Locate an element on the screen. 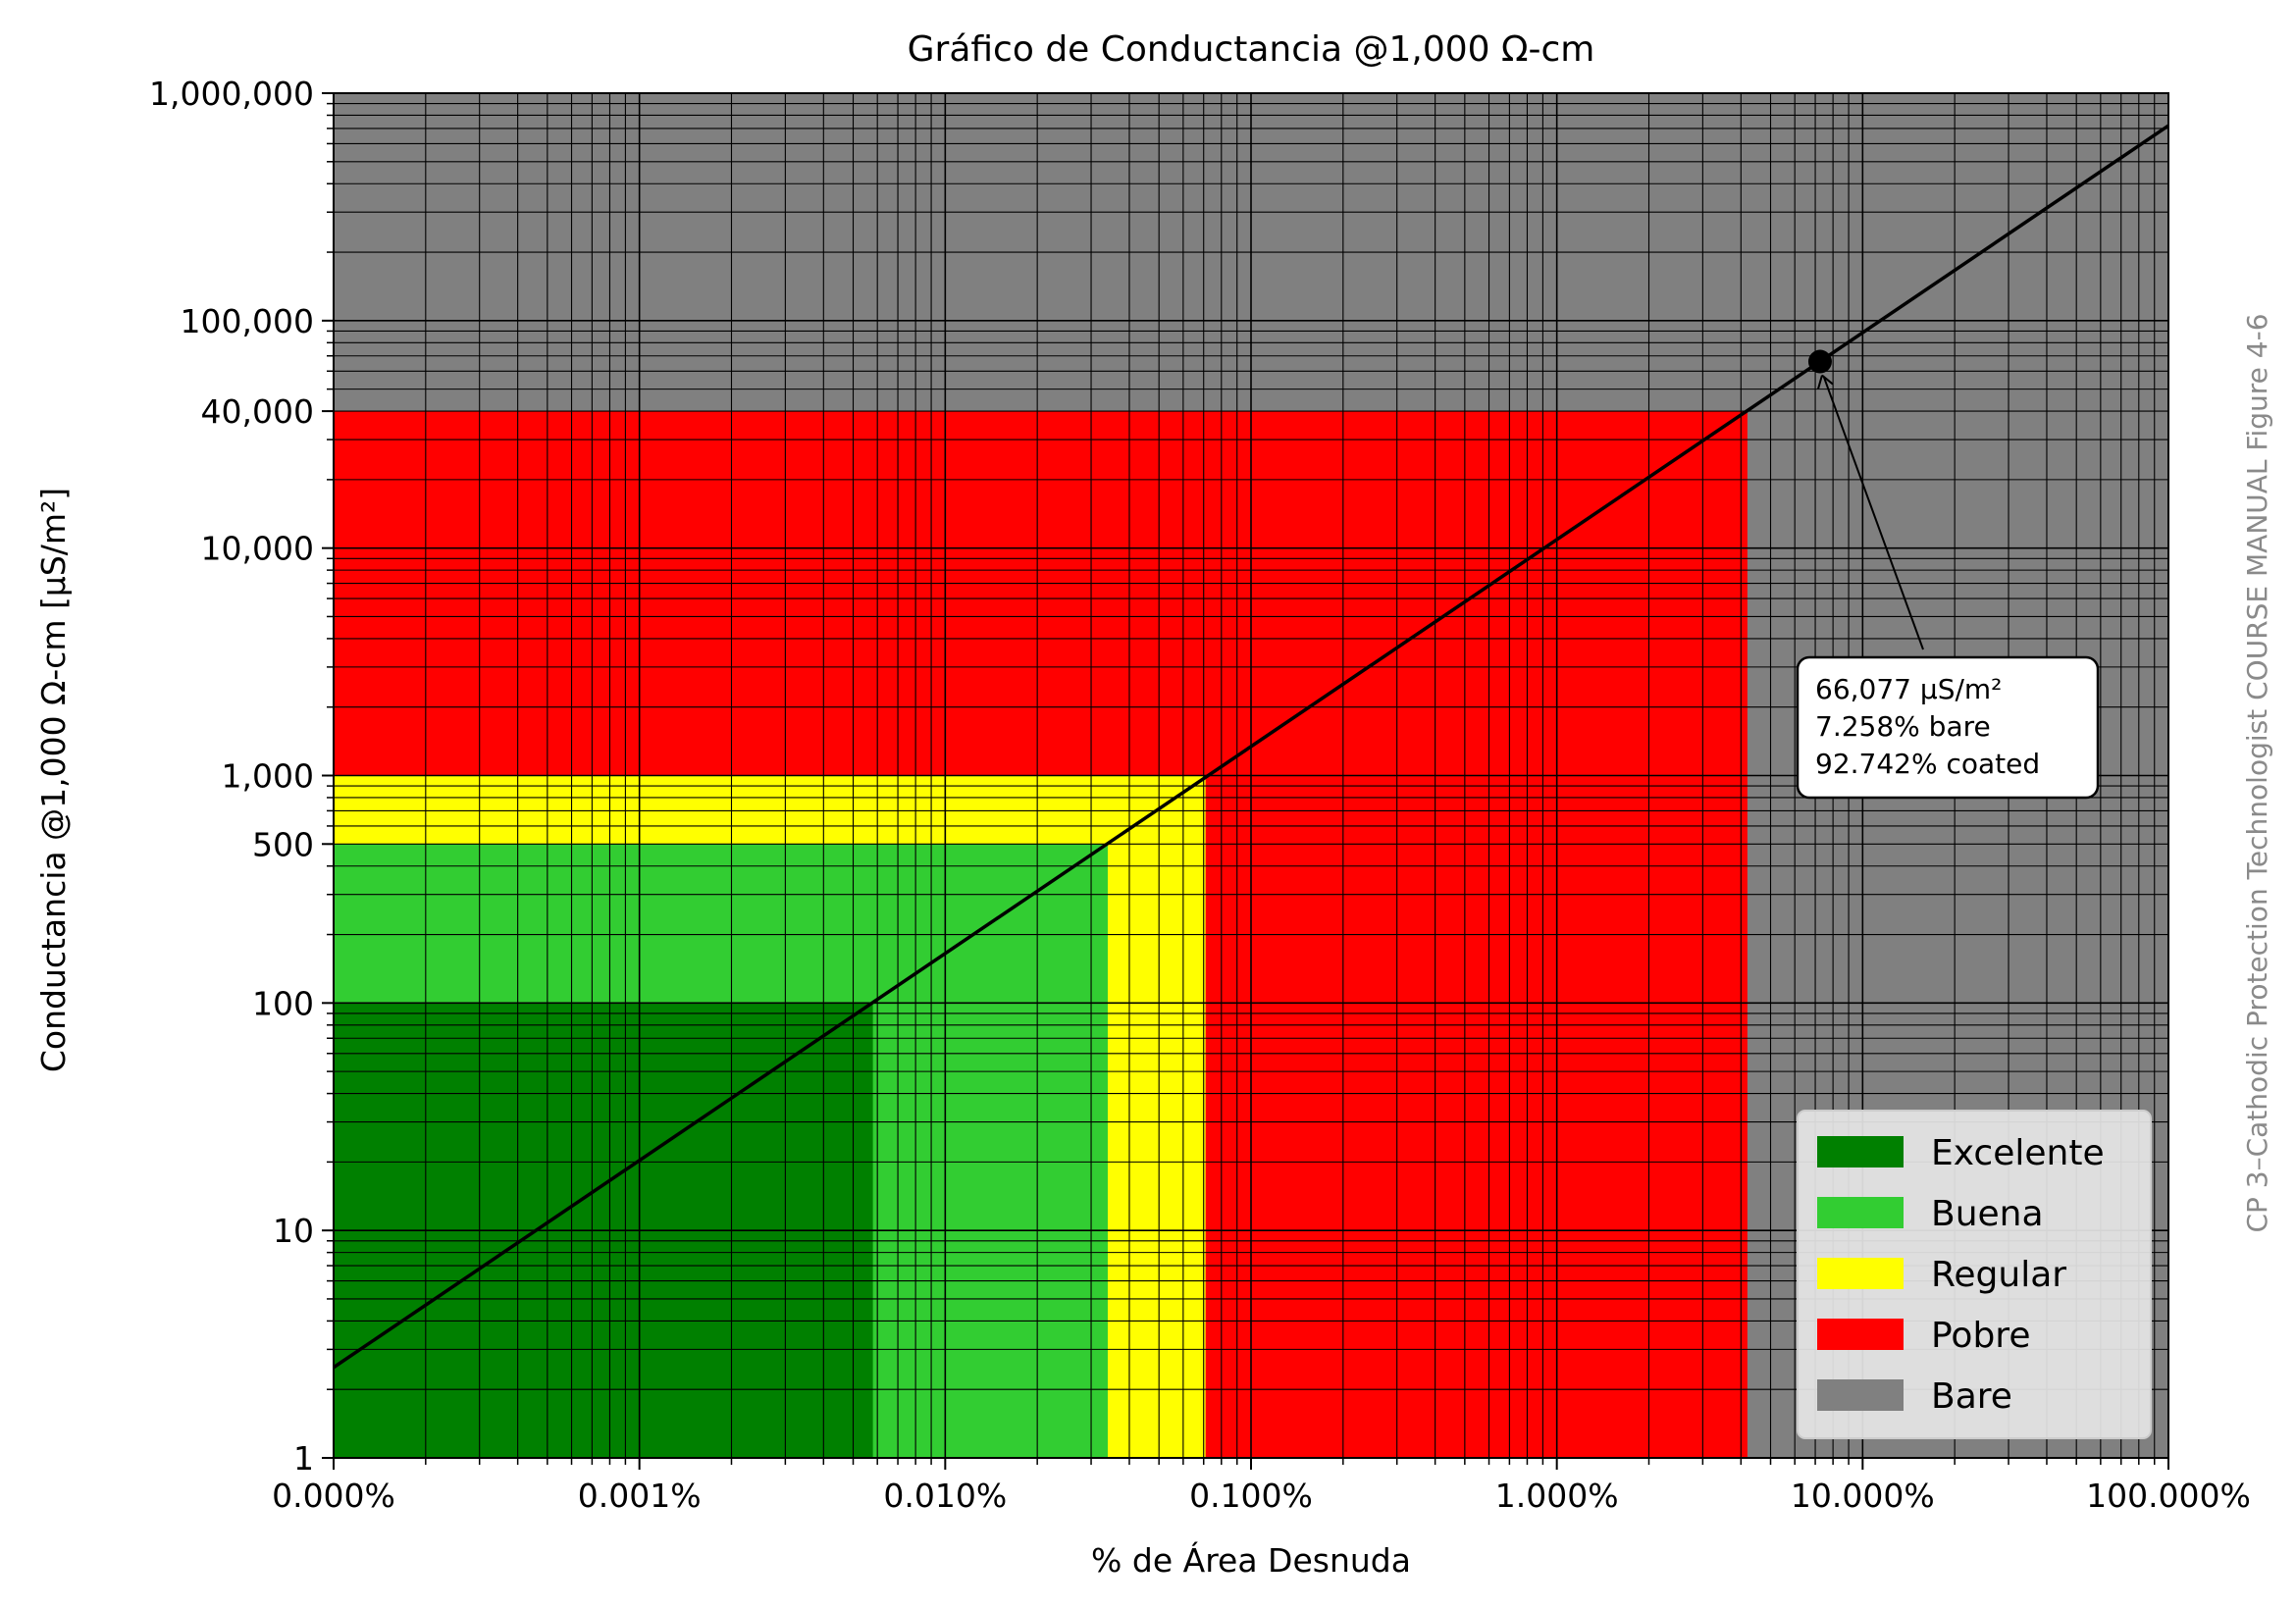  annotation-line: 66,077 μS/m² is located at coordinates (1908, 689).